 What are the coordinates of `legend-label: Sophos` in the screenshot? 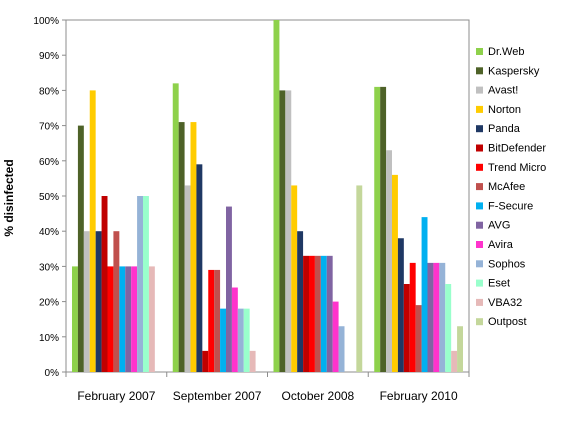 It's located at (507, 264).